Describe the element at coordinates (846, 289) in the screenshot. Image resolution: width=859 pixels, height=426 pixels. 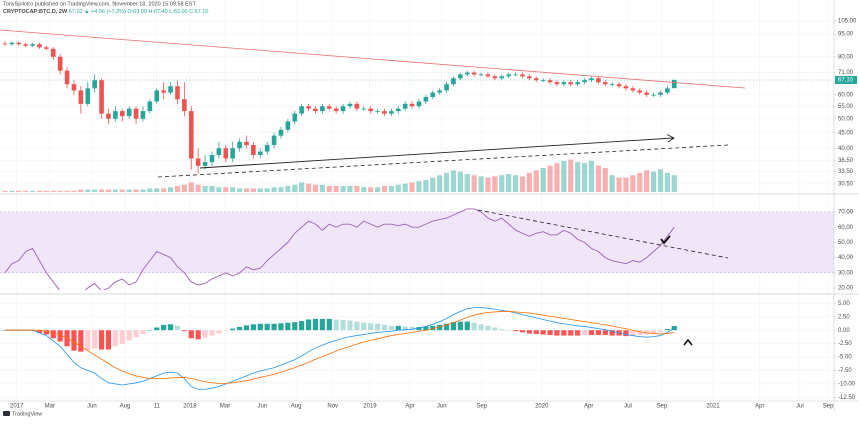
I see `y-tick-label: 20.00` at that location.